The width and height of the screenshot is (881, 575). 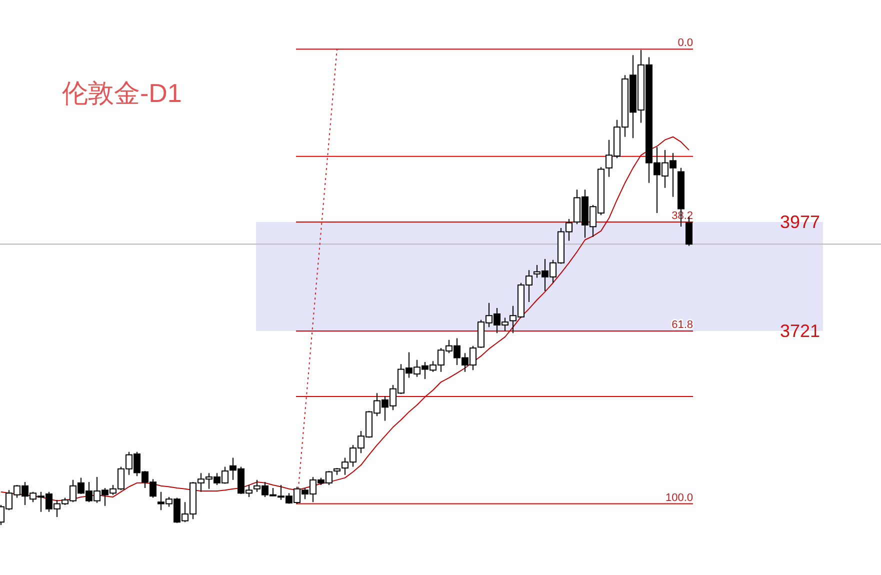 What do you see at coordinates (685, 43) in the screenshot?
I see `annotation: 0.0` at bounding box center [685, 43].